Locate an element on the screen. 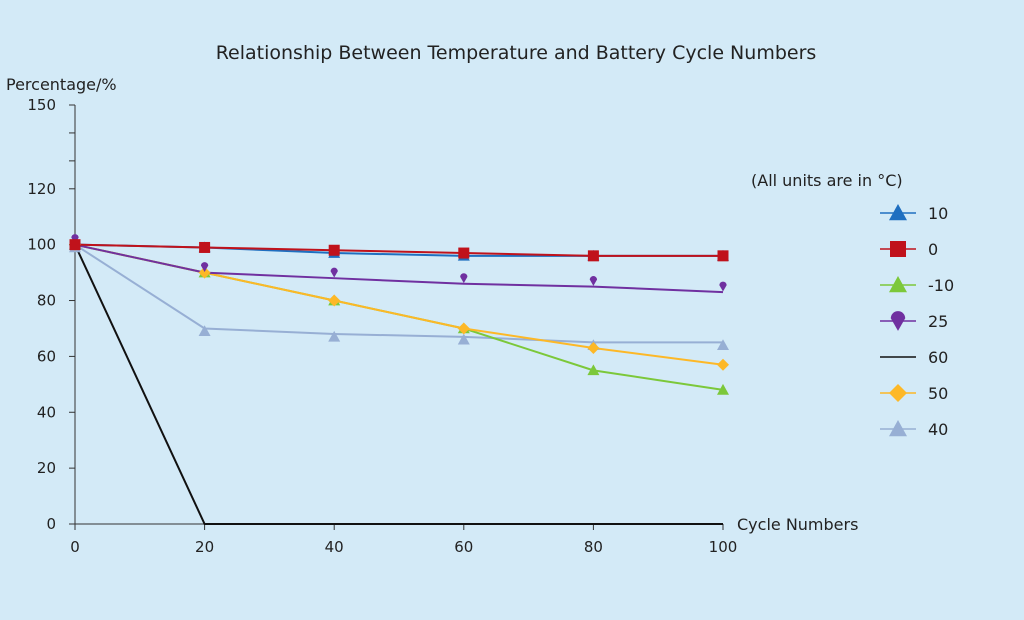 The image size is (1024, 620). x-tick-label: 60 is located at coordinates (463, 547).